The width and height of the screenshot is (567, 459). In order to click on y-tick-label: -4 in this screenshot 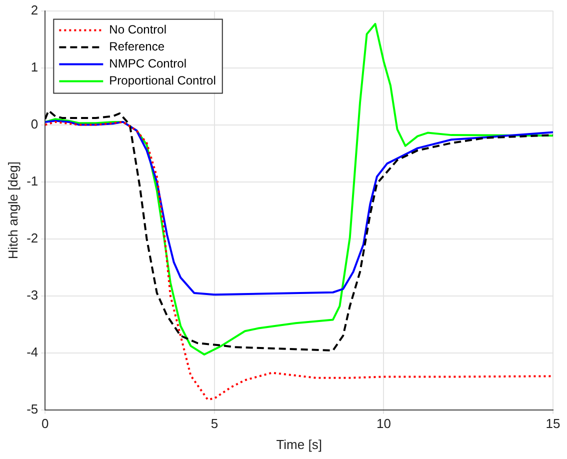, I will do `click(32, 352)`.